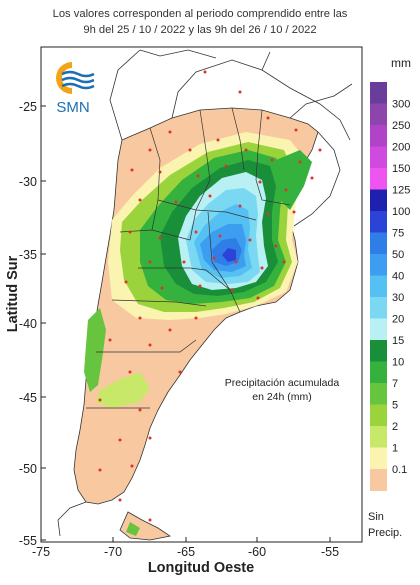 Image resolution: width=420 pixels, height=585 pixels. I want to click on precip-area-west-green, so click(95, 350).